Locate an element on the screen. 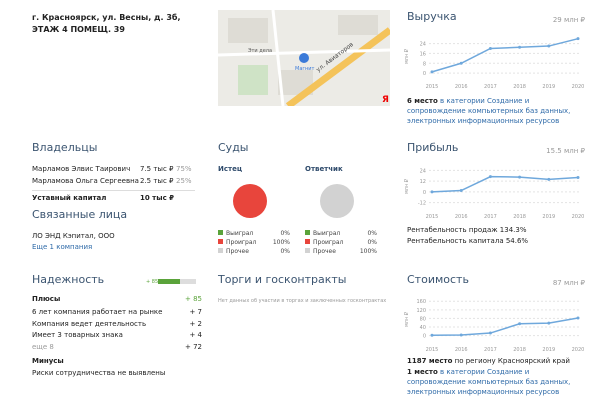  owner-share: 75% is located at coordinates (184, 169).